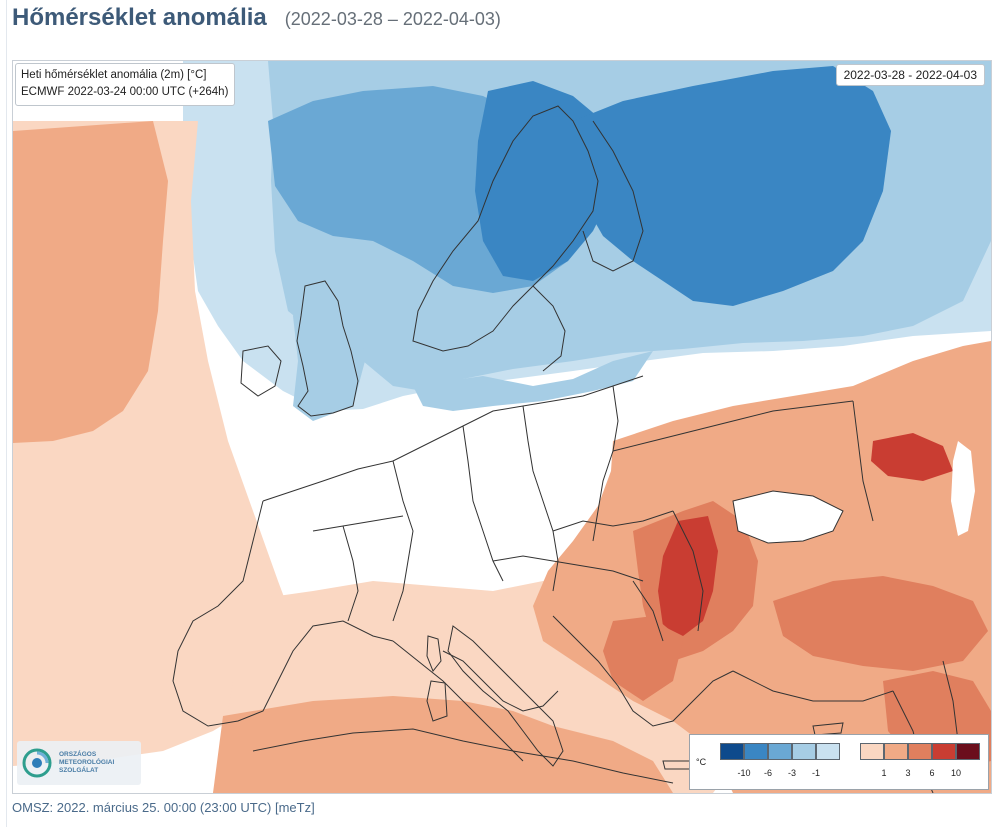  What do you see at coordinates (701, 762) in the screenshot?
I see `legend-unit: °C` at bounding box center [701, 762].